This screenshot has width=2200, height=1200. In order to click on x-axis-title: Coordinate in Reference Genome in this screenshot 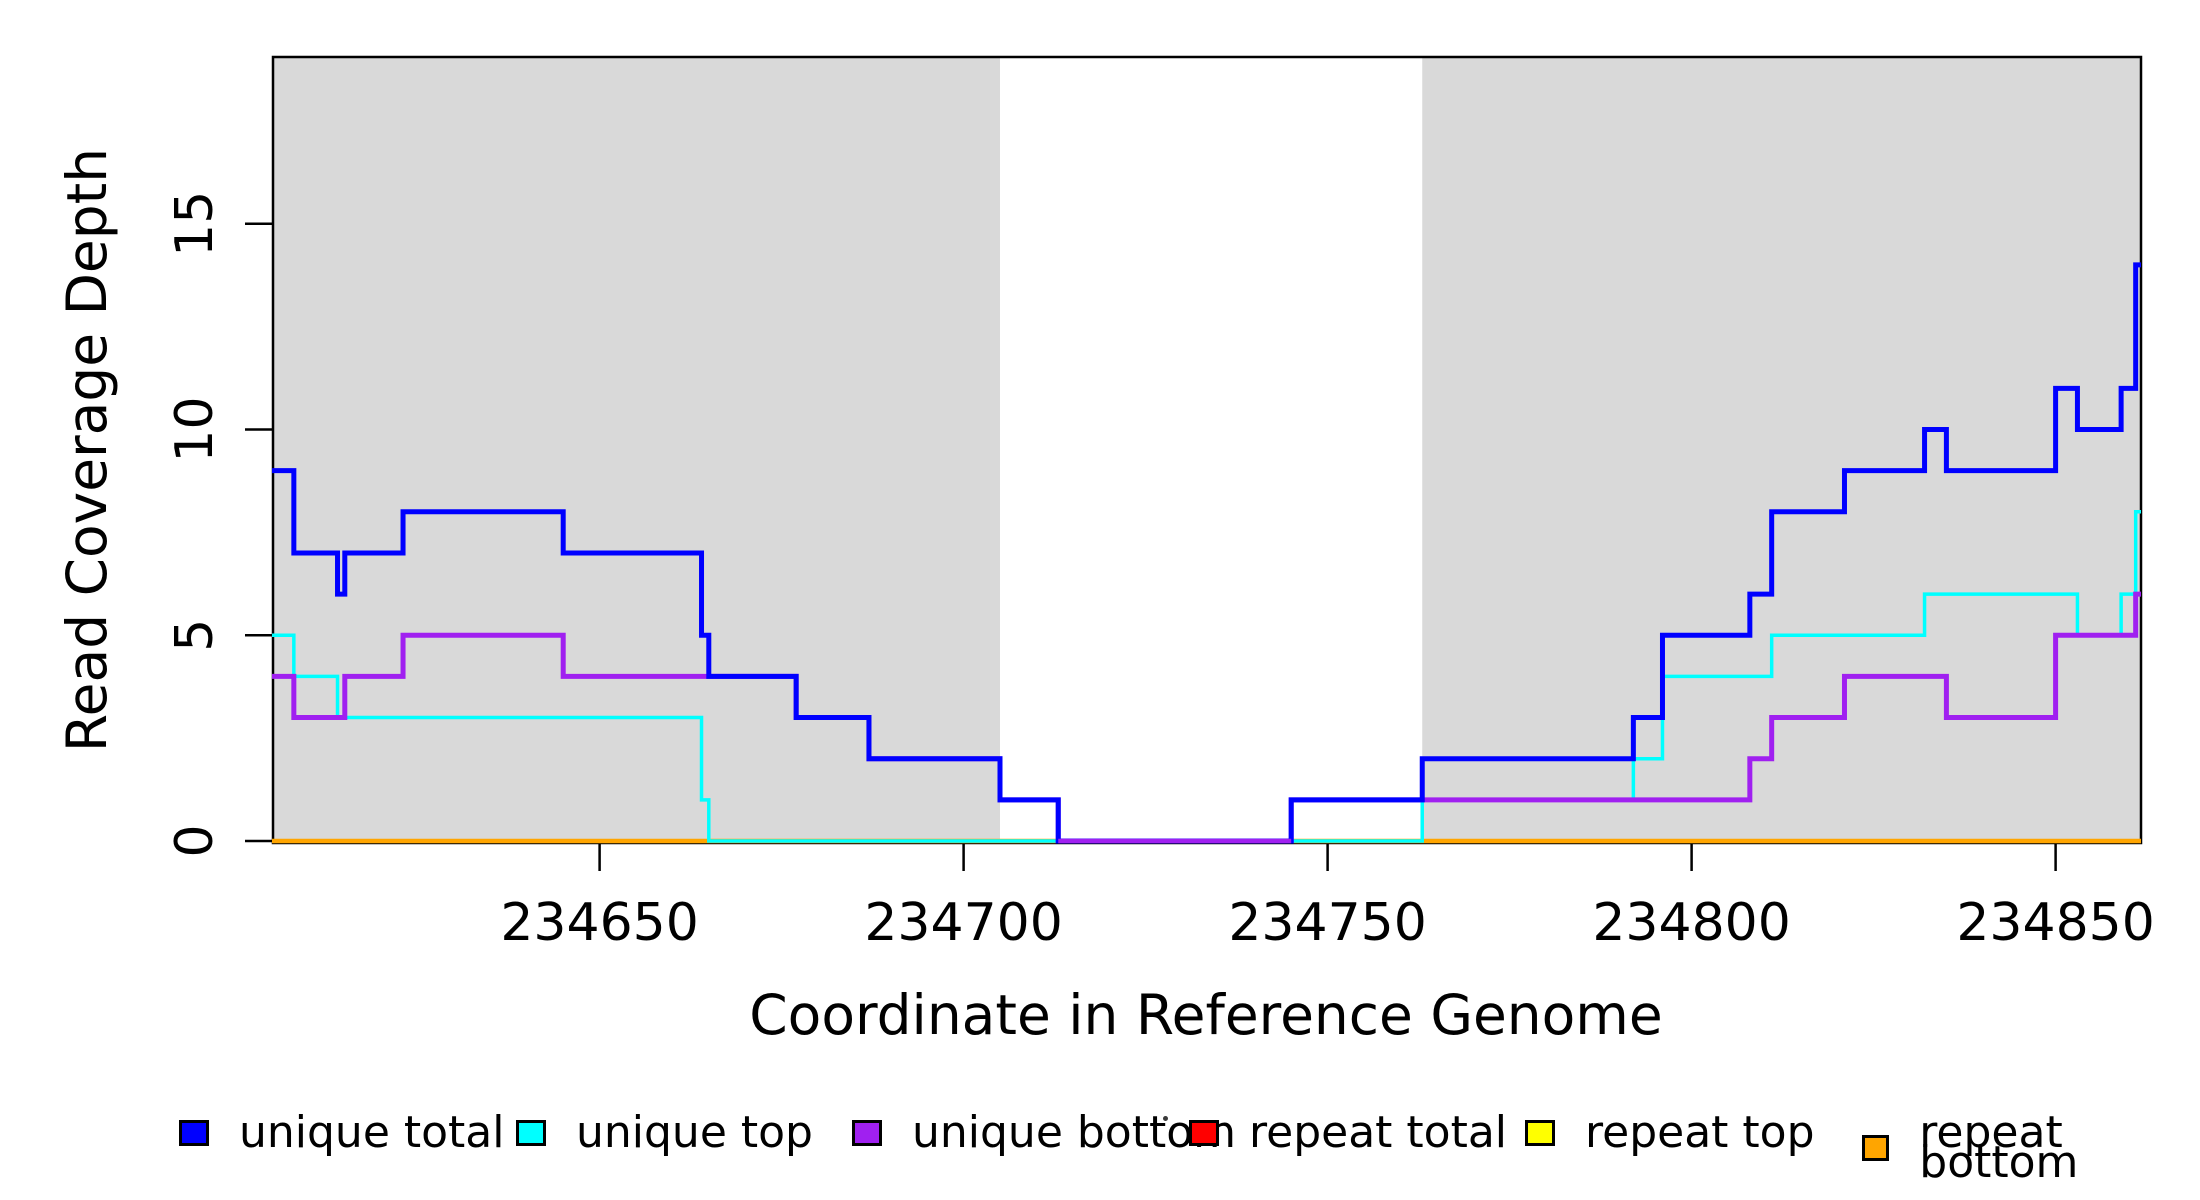, I will do `click(1205, 1015)`.